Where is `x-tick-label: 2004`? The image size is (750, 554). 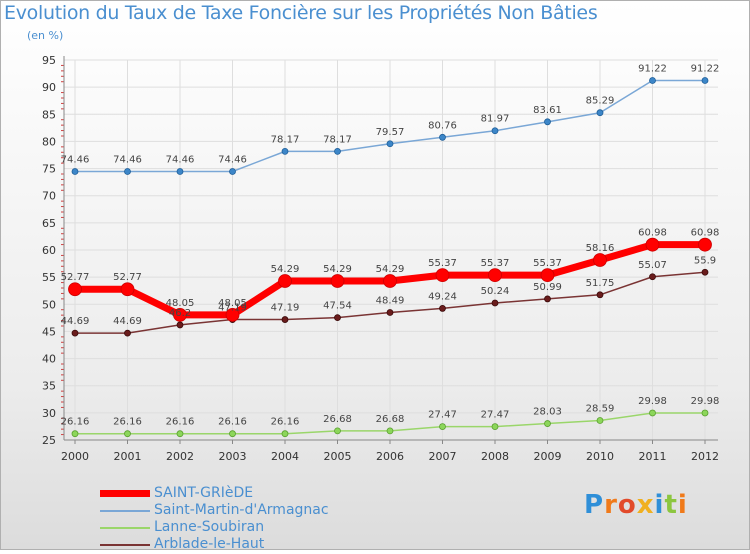 x-tick-label: 2004 is located at coordinates (285, 456).